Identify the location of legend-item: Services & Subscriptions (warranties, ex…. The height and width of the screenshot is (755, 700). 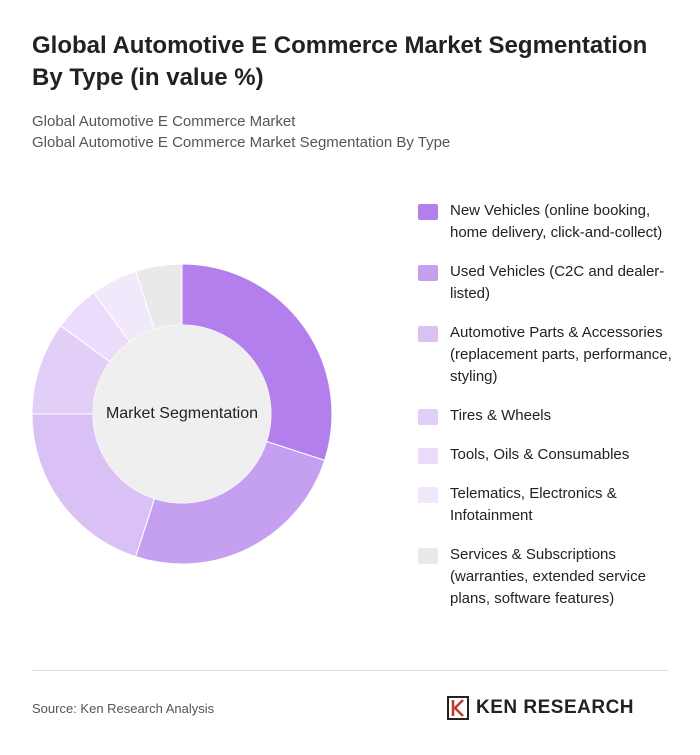
(548, 577).